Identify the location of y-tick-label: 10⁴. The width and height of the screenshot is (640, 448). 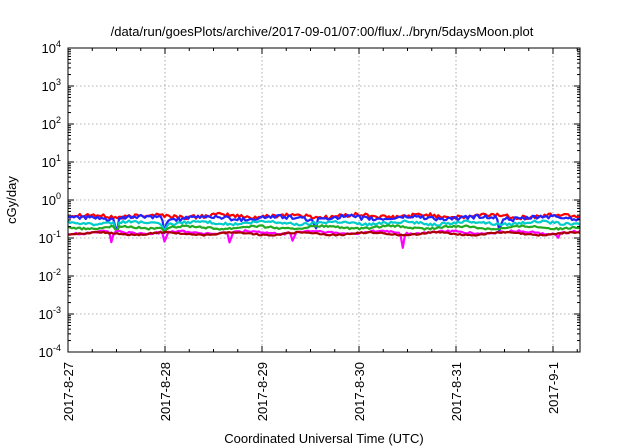
(51, 47).